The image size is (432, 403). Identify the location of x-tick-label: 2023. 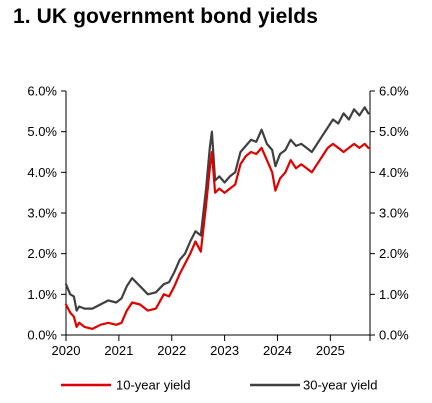
(224, 350).